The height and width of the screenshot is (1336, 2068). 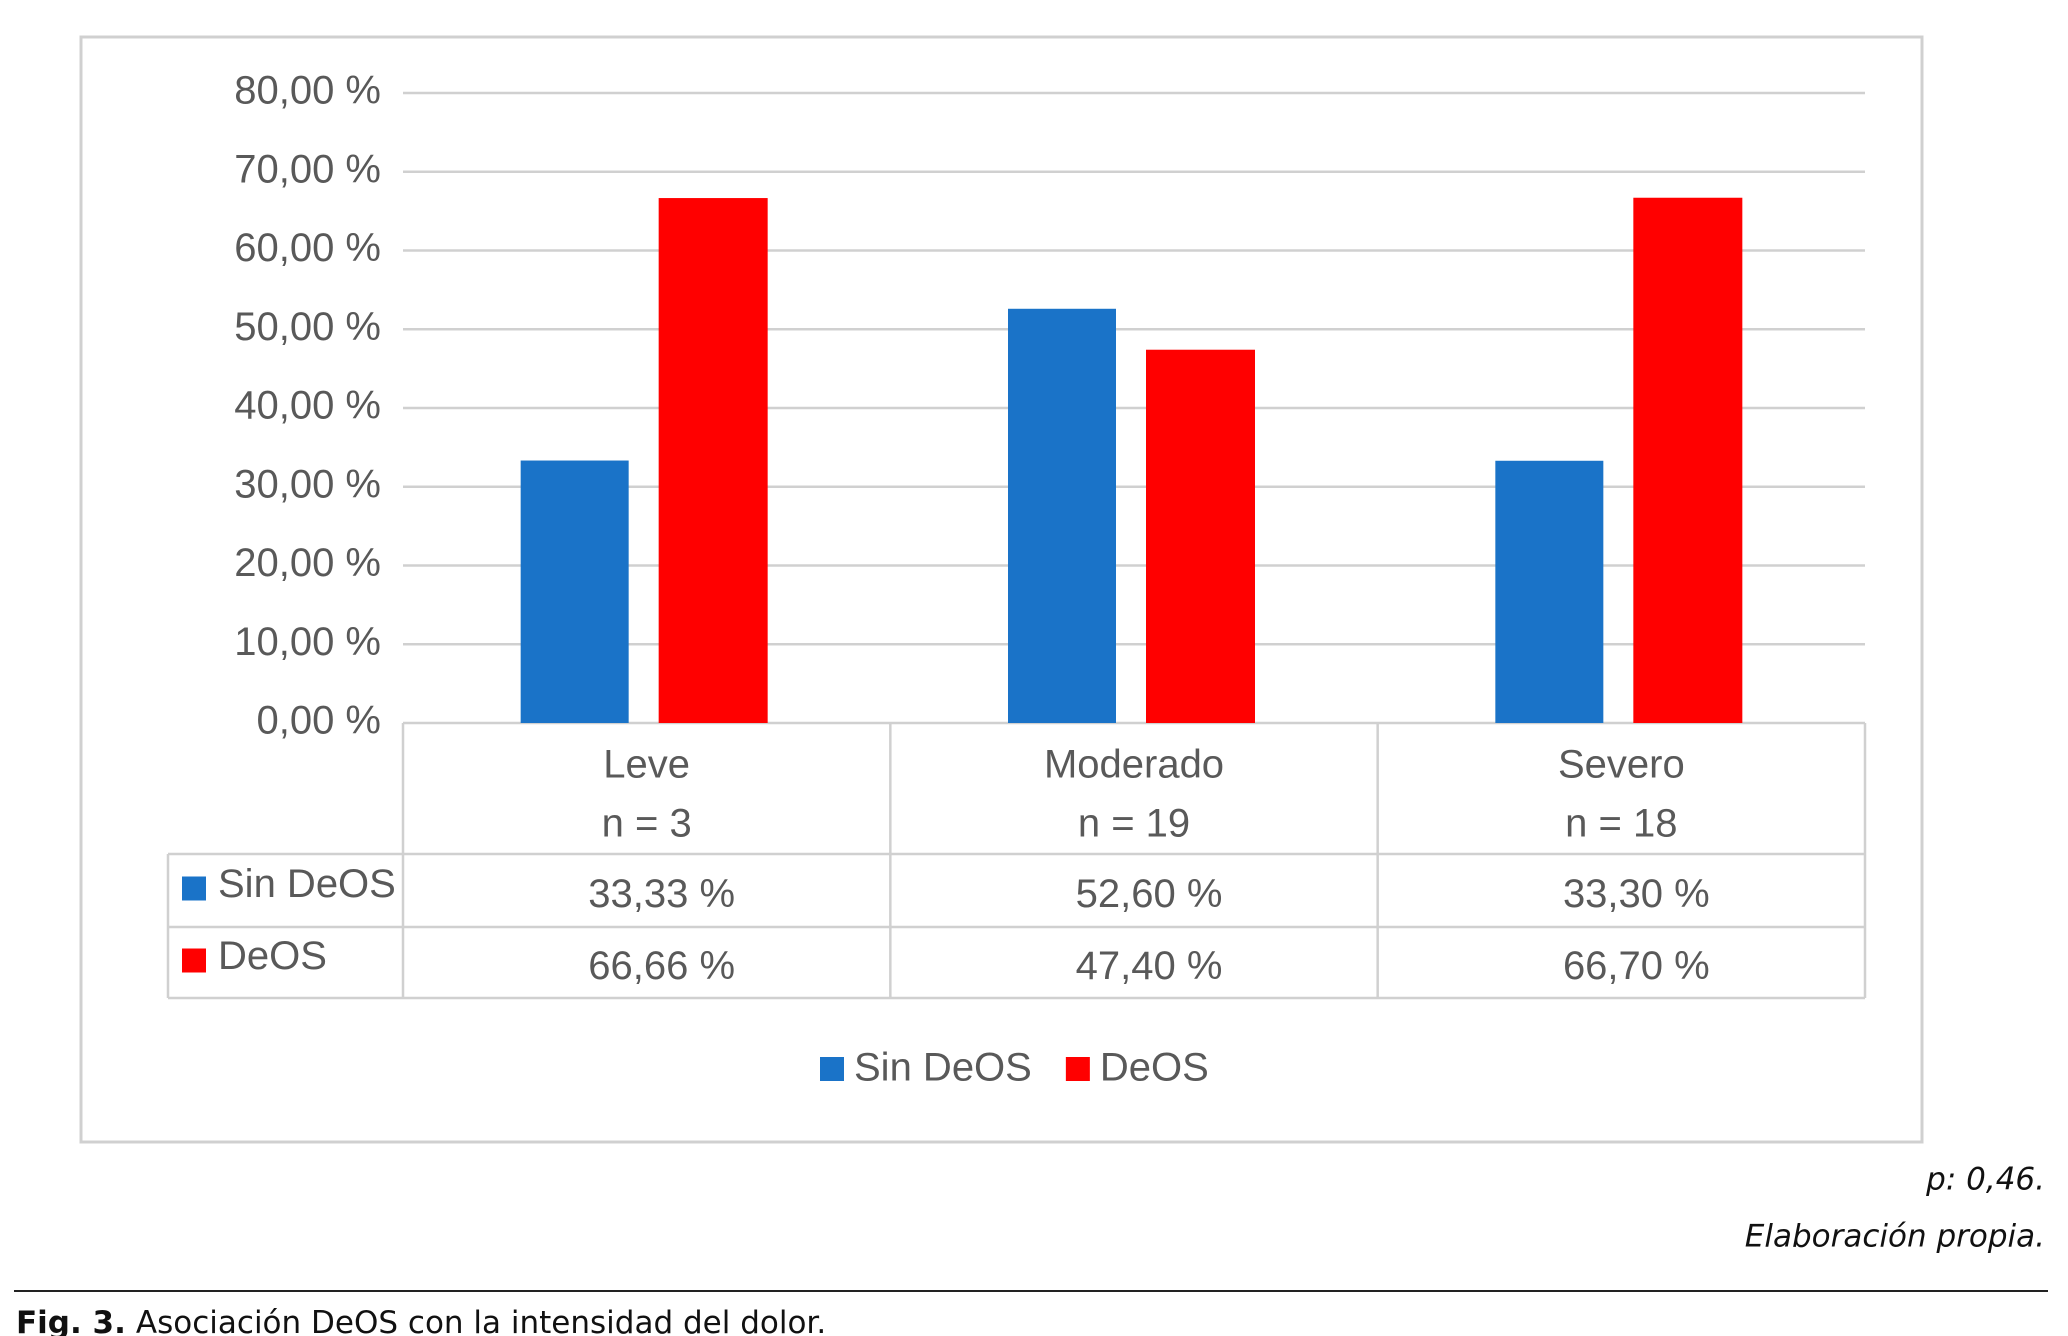 I want to click on legend-label: DeOS, so click(x=1154, y=1068).